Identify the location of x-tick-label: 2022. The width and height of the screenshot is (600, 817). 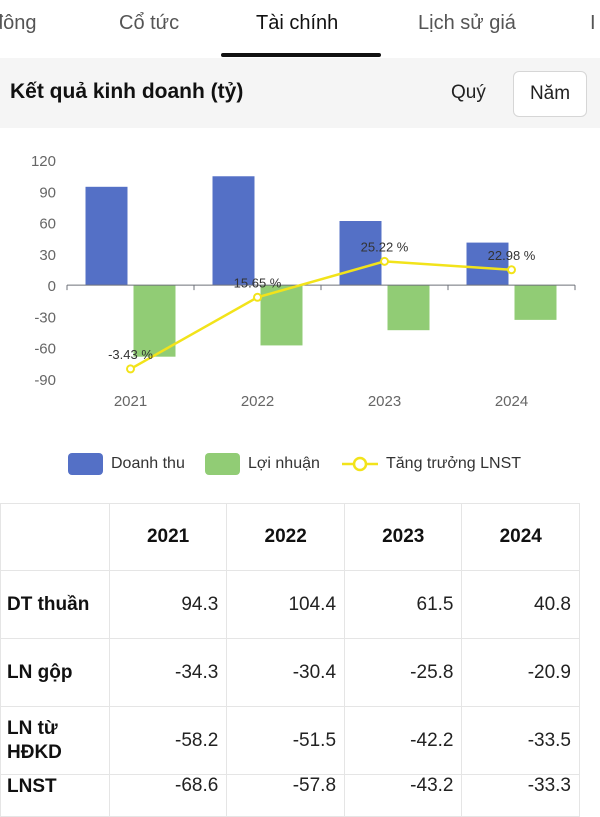
(257, 401).